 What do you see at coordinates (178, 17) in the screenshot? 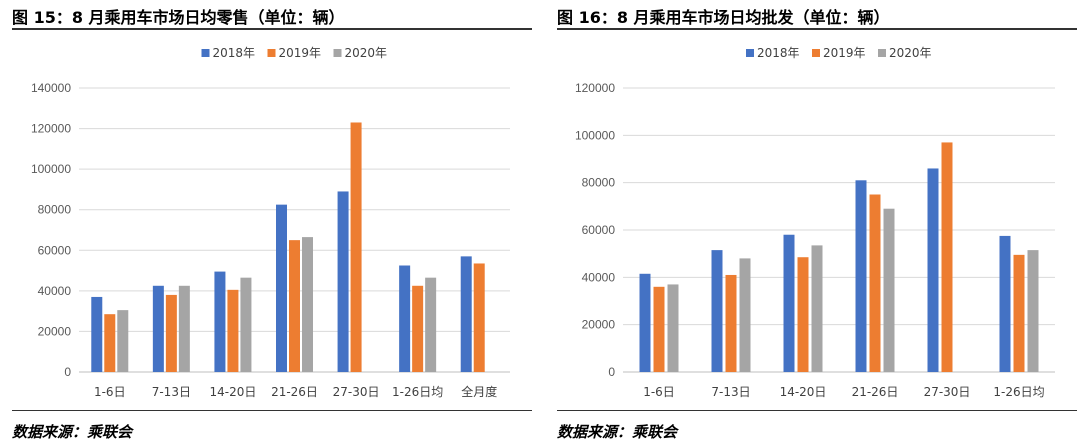
I see `figure-15-title: 图 15：8 月乘用车市场日均零售（单位：辆）` at bounding box center [178, 17].